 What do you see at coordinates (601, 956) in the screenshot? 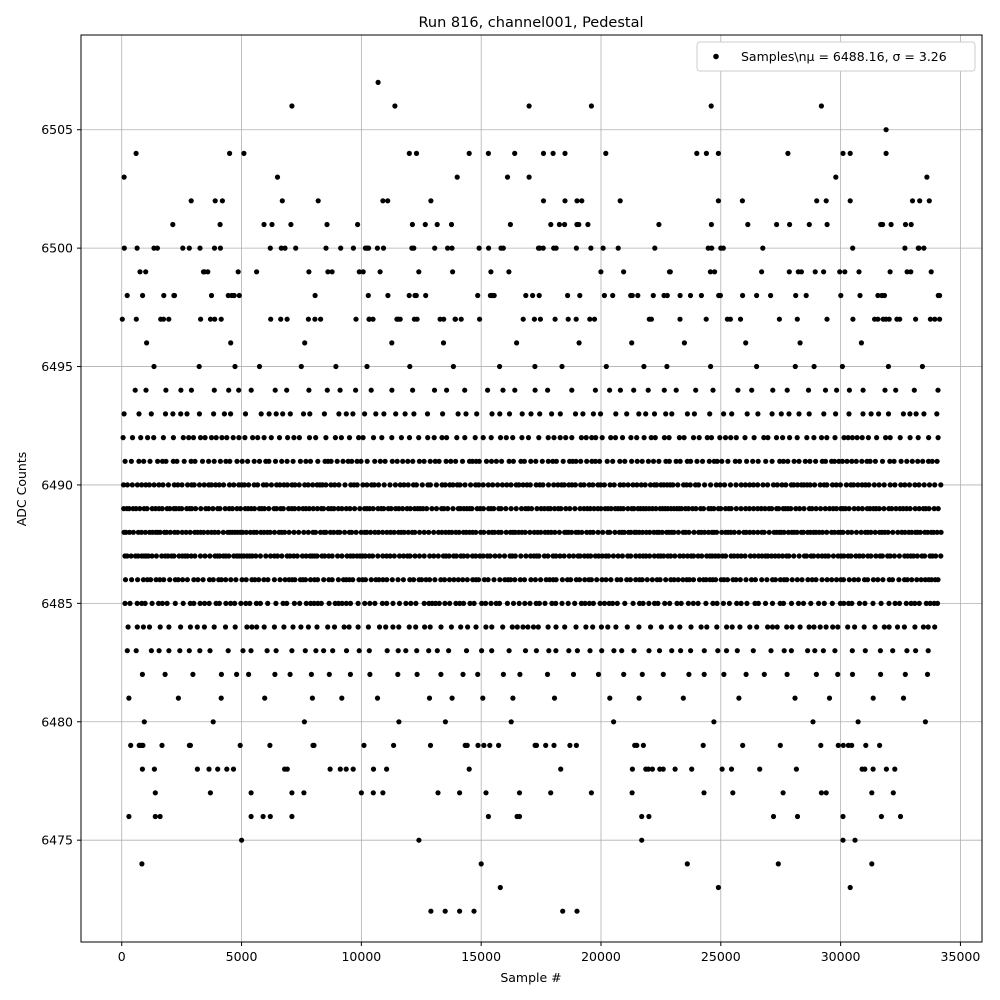
I see `x-tick-label: 20000` at bounding box center [601, 956].